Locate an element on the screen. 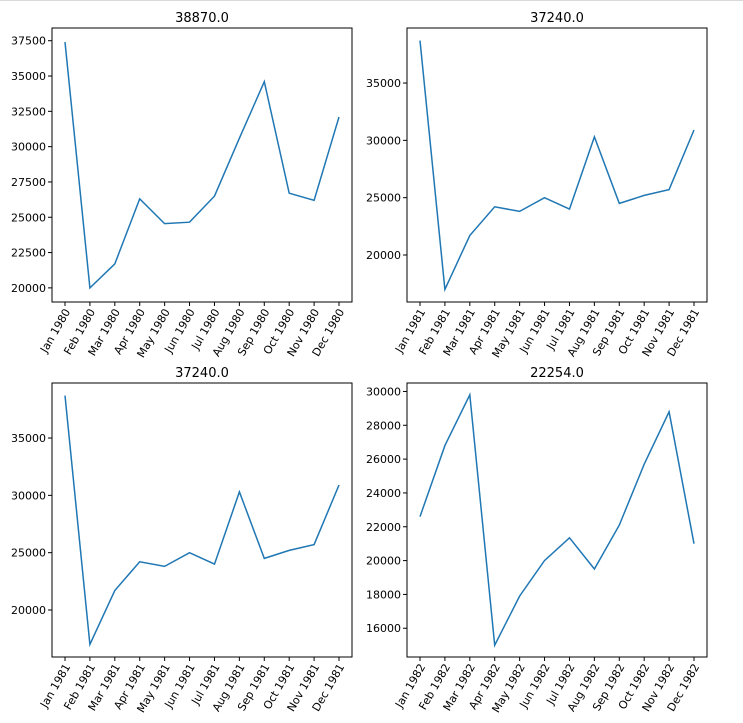 The height and width of the screenshot is (723, 743). y-tick-label: 16000 is located at coordinates (383, 628).